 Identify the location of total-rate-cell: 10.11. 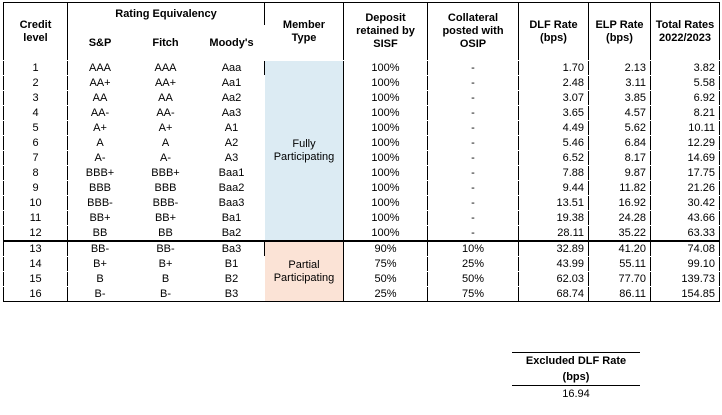
(685, 128).